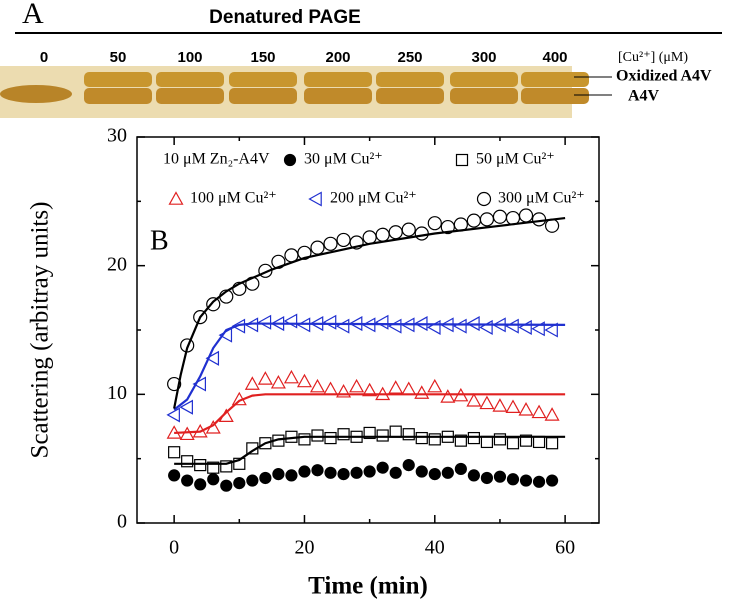  Describe the element at coordinates (233, 198) in the screenshot. I see `legend-label: 100 μM Cu²⁺` at that location.